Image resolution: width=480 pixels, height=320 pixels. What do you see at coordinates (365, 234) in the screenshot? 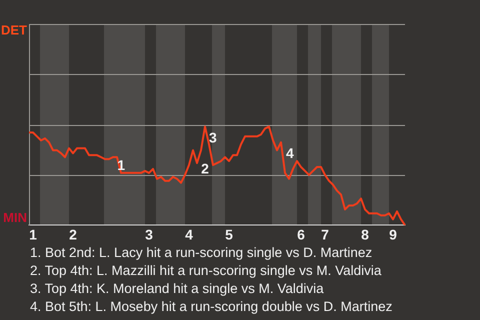
I see `x-tick-label: 8` at bounding box center [365, 234].